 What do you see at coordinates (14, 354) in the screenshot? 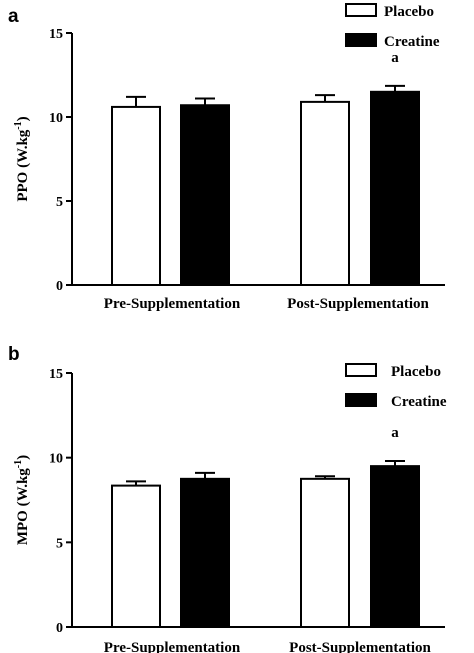
I see `panel-letter: b` at bounding box center [14, 354].